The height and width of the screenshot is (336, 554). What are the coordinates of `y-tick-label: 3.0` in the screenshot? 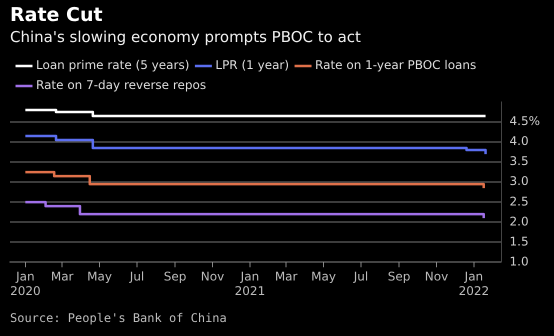 It's located at (519, 181).